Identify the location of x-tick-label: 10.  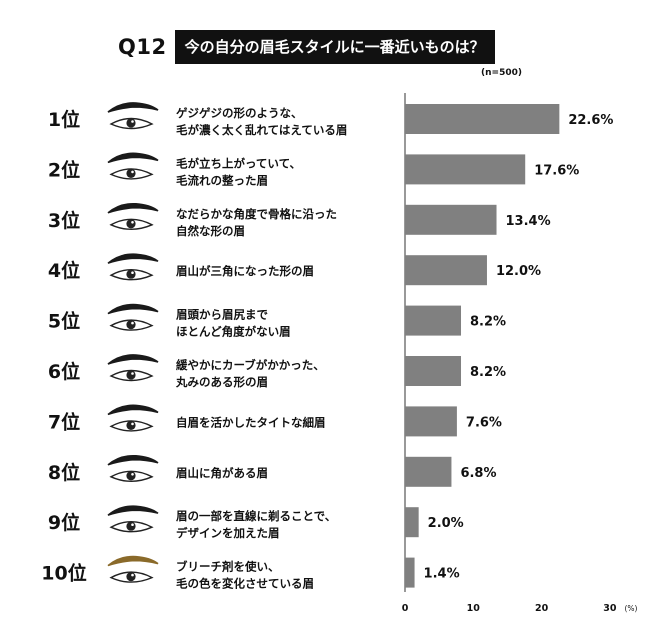
(474, 608).